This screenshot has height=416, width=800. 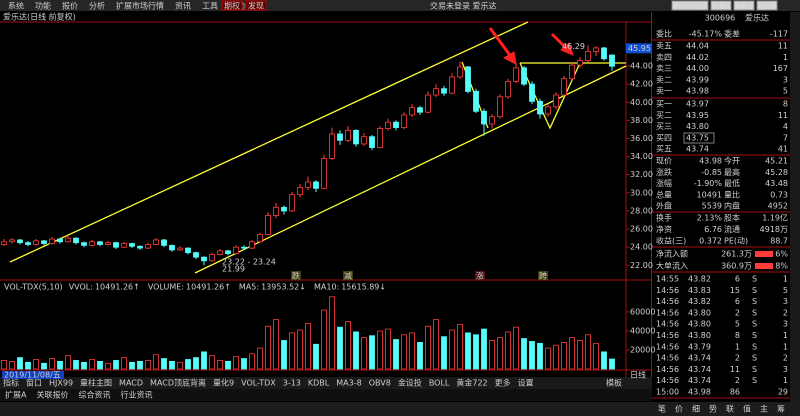 I want to click on indicator-tab: KDBL, so click(x=319, y=383).